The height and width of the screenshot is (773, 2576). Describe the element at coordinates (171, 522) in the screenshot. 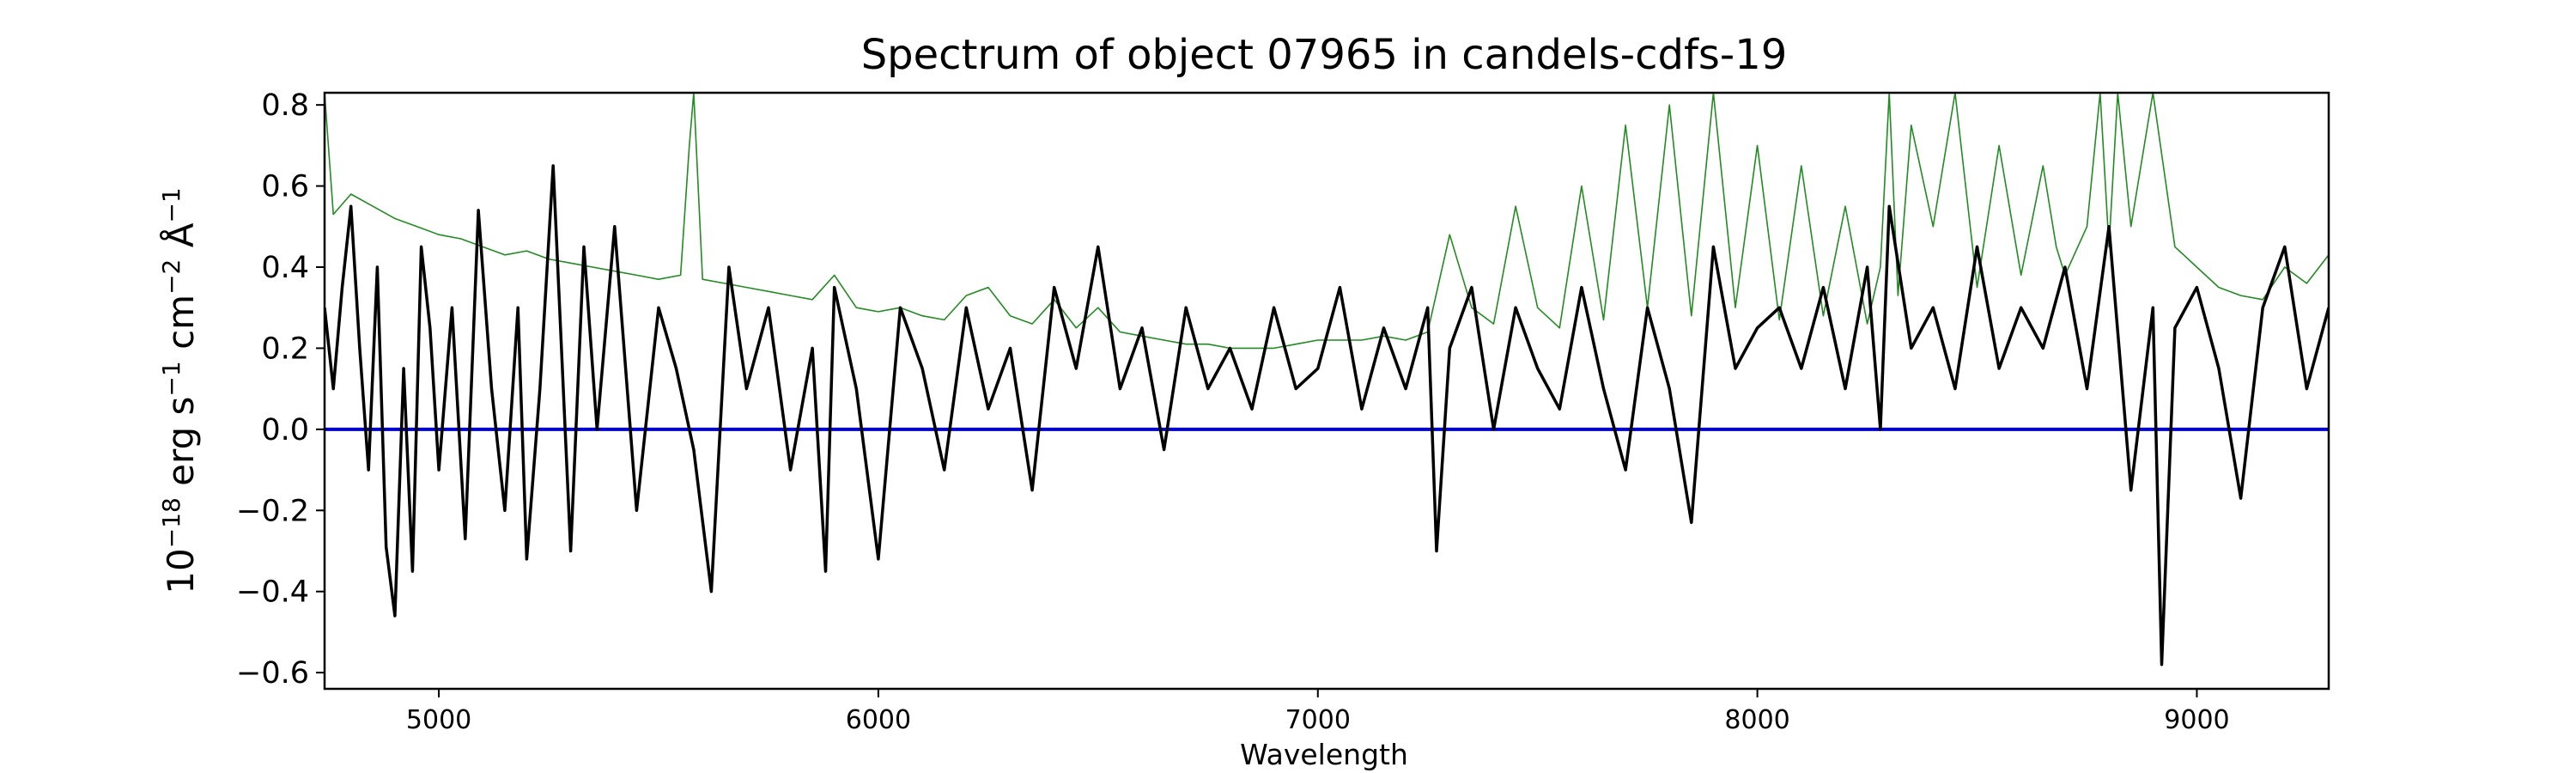

I see `y-label-exp1: −18` at that location.